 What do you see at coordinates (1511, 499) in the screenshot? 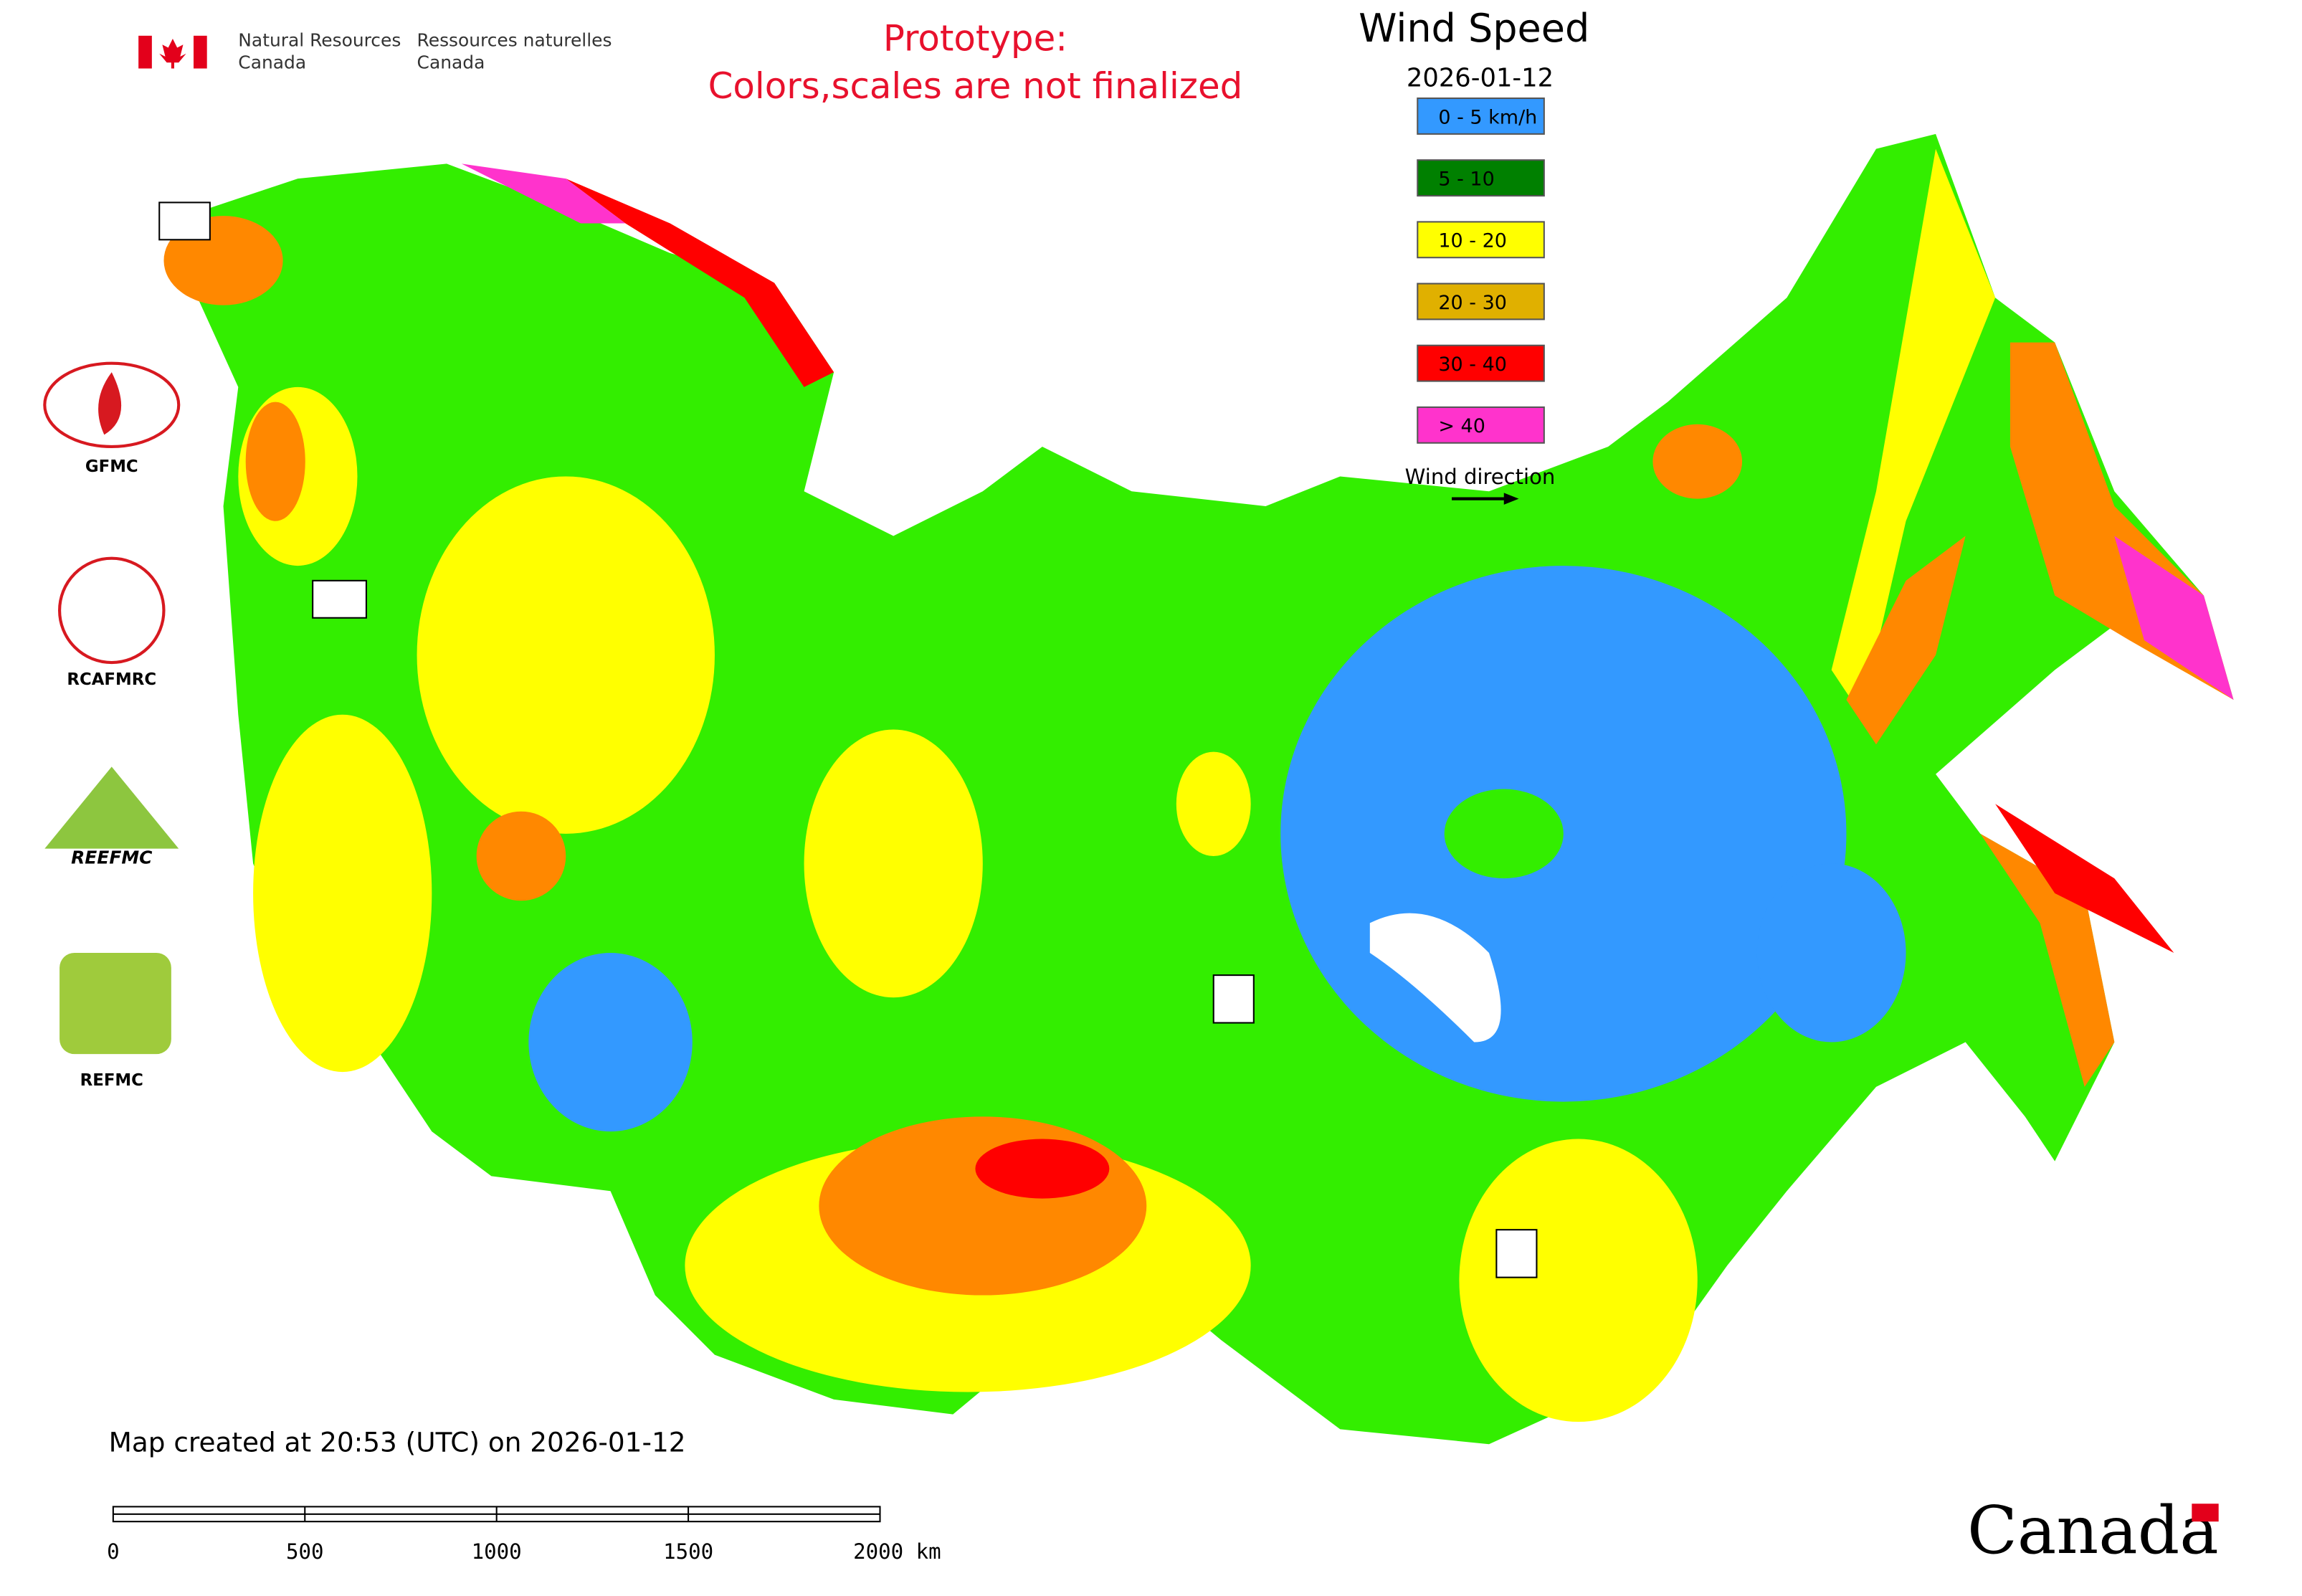
I see `direction-arrowhead` at bounding box center [1511, 499].